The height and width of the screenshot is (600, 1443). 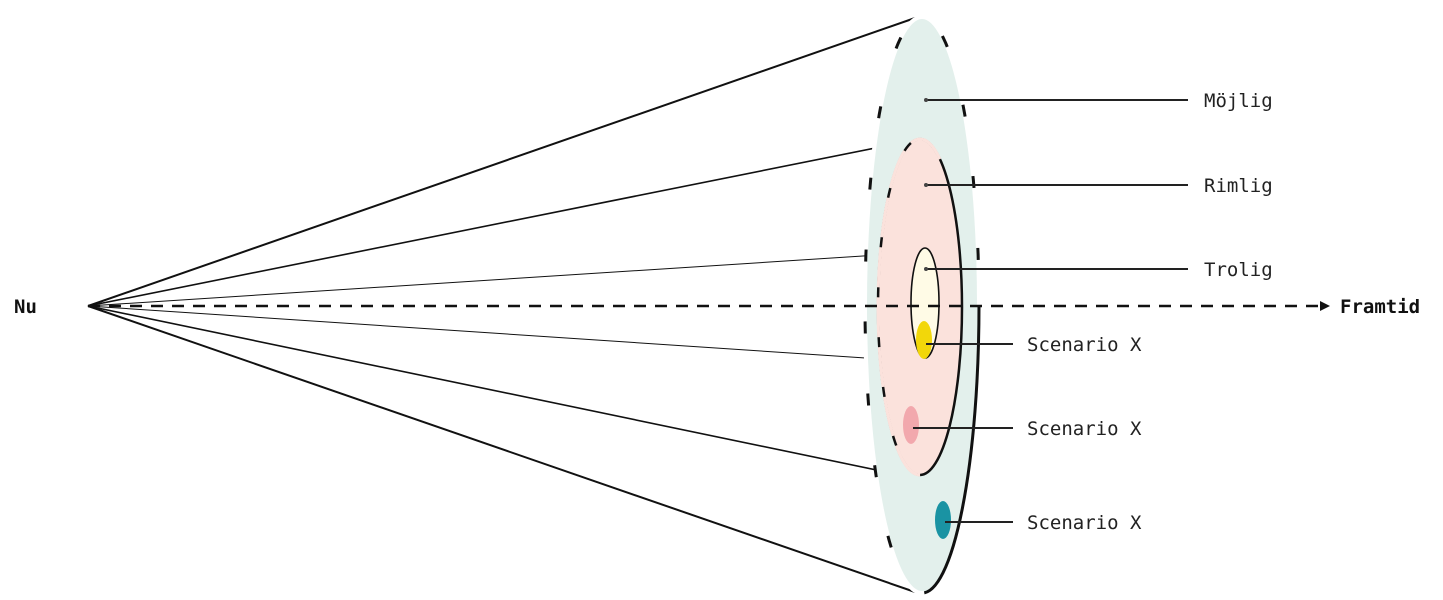 What do you see at coordinates (506, 334) in the screenshot?
I see `cone-inner-bottom-line` at bounding box center [506, 334].